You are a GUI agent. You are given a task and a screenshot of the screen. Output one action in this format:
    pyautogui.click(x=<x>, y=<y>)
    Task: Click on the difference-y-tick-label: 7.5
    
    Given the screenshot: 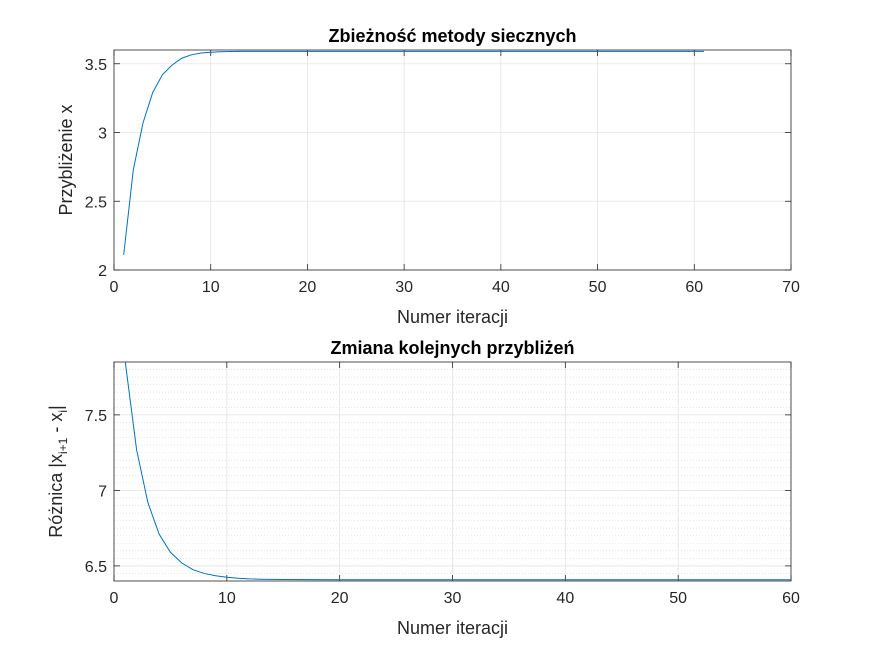 What is the action you would take?
    pyautogui.click(x=96, y=416)
    